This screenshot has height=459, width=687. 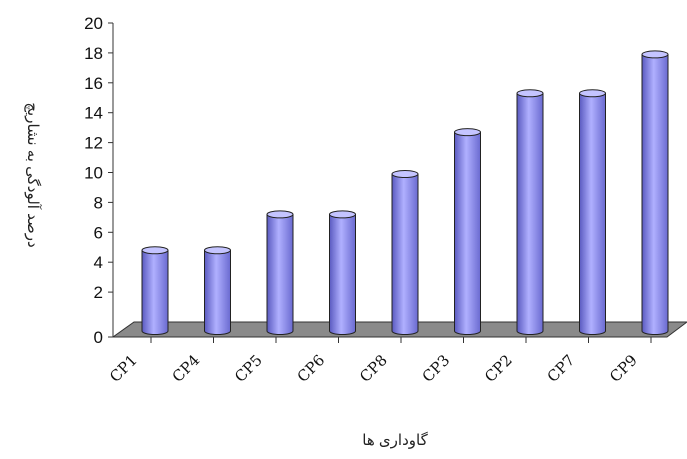 I want to click on y-tick-label: 10, so click(x=93, y=173).